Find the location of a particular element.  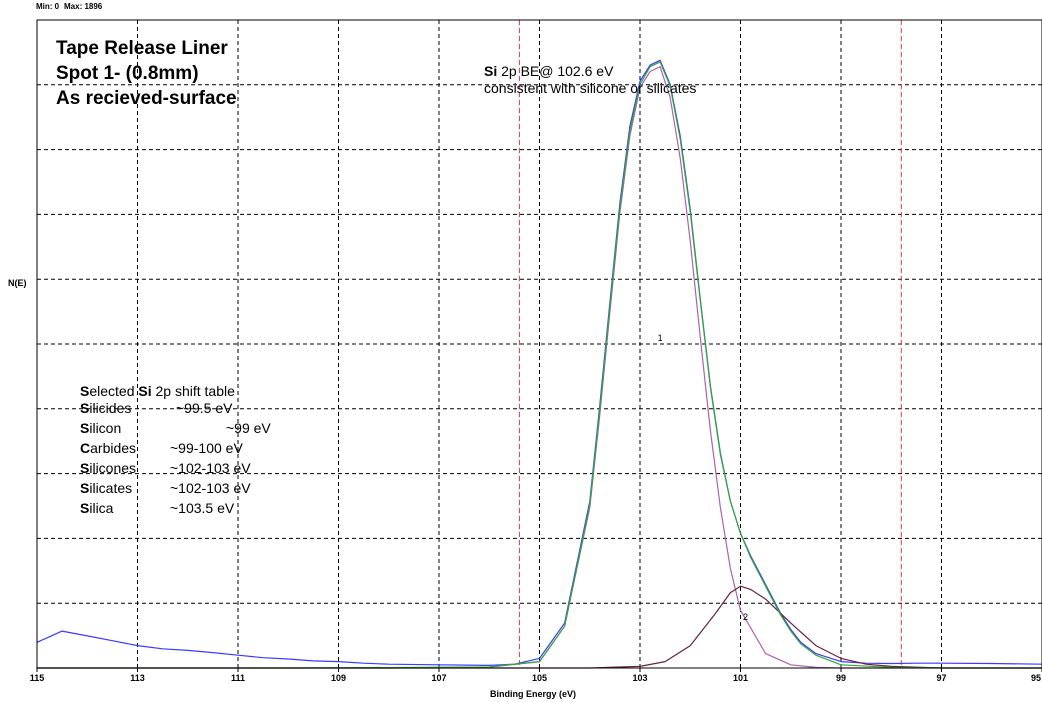

annotation-line-1: Si 2p BE@ 102.6 eV is located at coordinates (549, 71).